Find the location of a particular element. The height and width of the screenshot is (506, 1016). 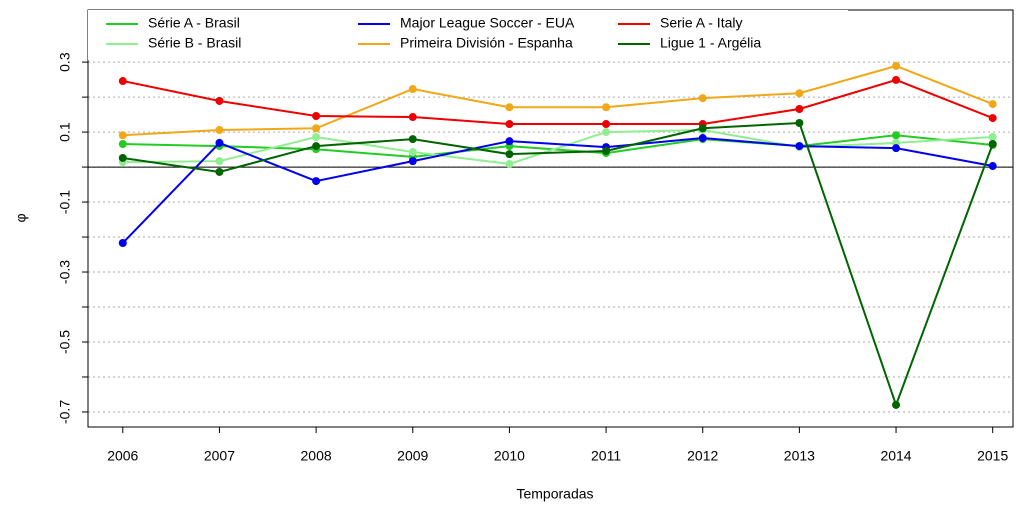

x-tick-label: 2008 is located at coordinates (316, 456).